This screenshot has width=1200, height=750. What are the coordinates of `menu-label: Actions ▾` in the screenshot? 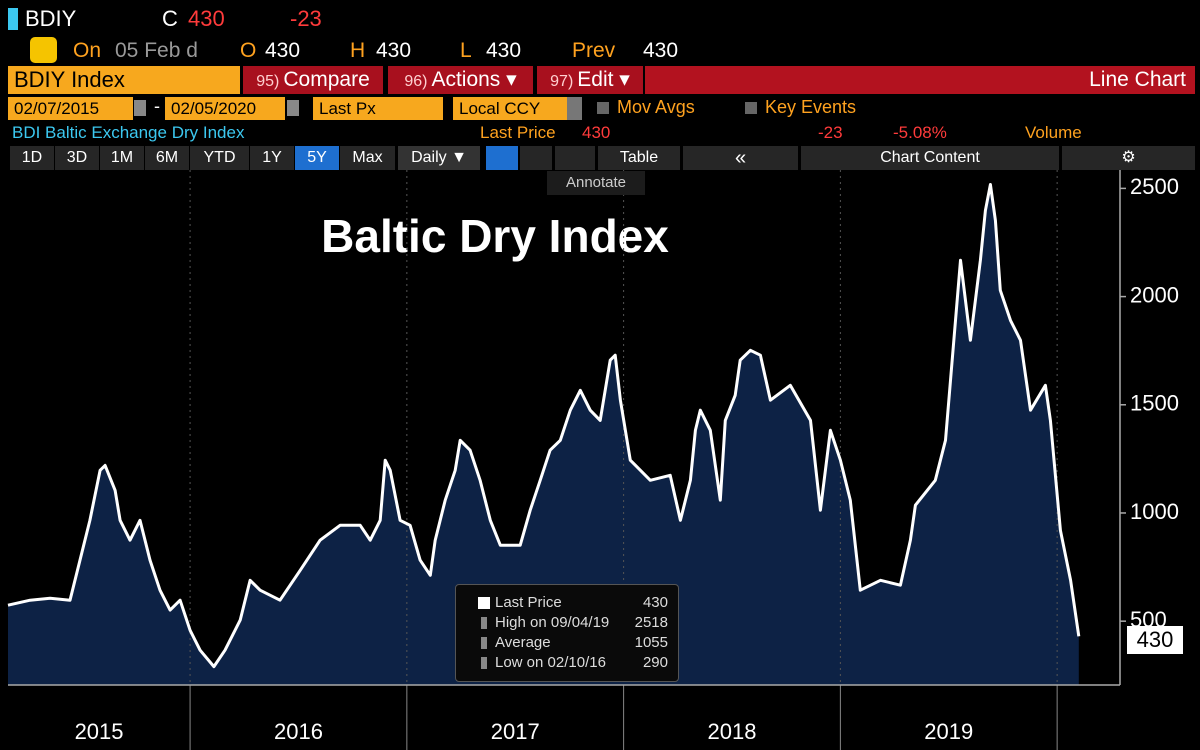 It's located at (474, 79).